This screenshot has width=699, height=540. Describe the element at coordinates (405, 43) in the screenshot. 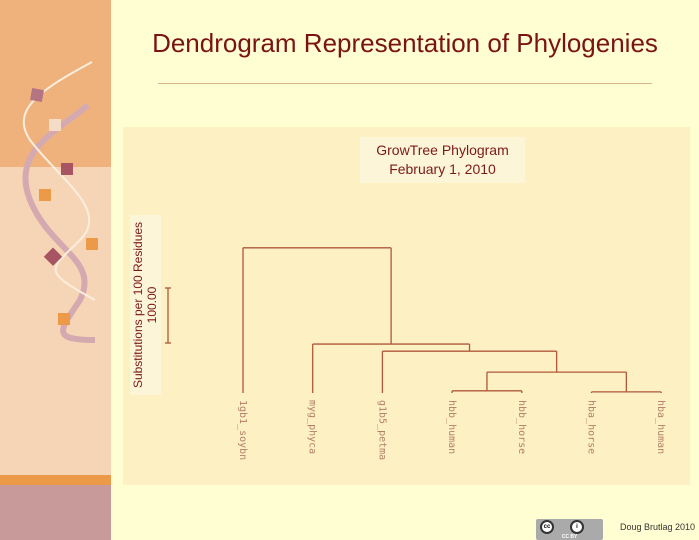

I see `slide-title: Dendrogram Representation of Phylogenies` at that location.